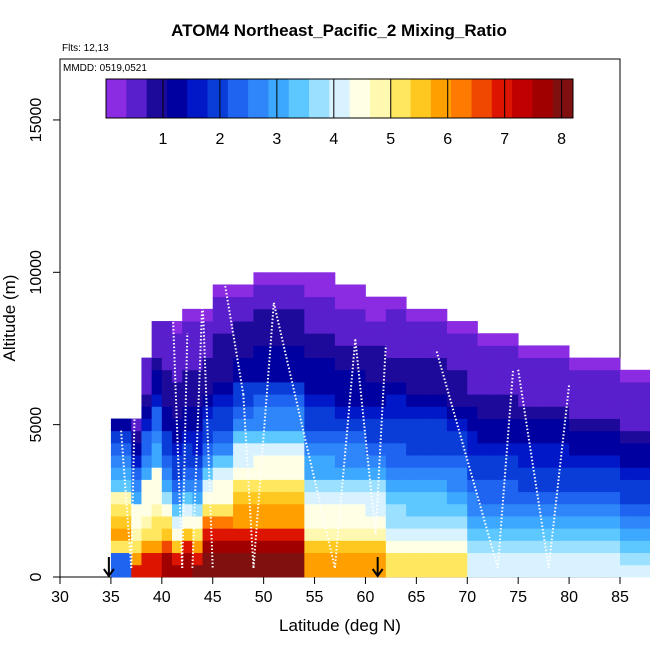  I want to click on flight-track, so click(380, 440).